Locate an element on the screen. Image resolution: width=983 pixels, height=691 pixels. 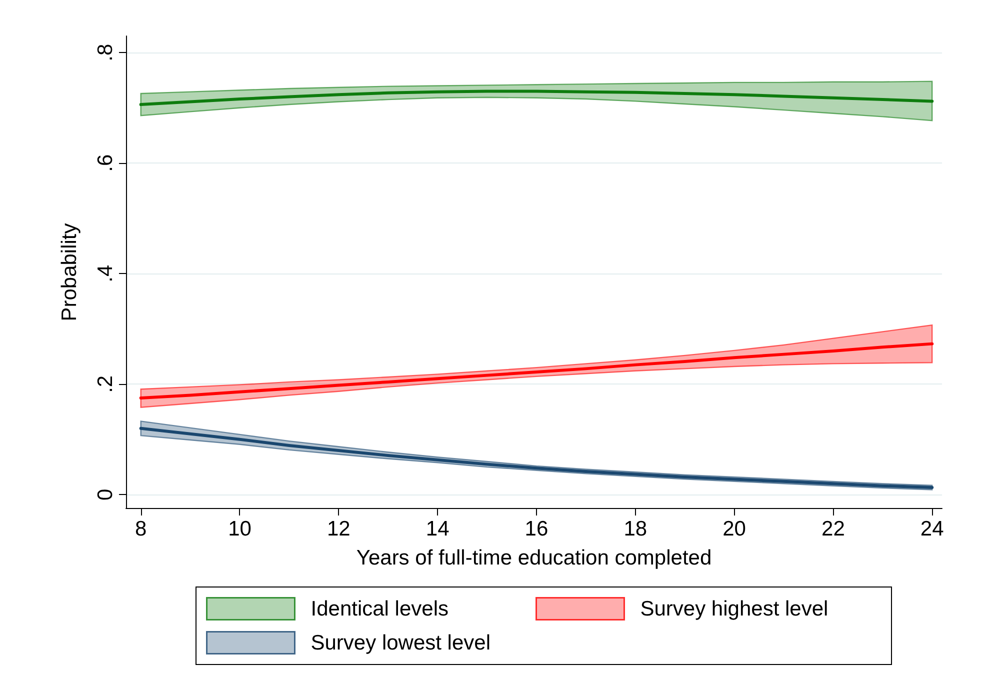
x-tick-label: 20 is located at coordinates (734, 529).